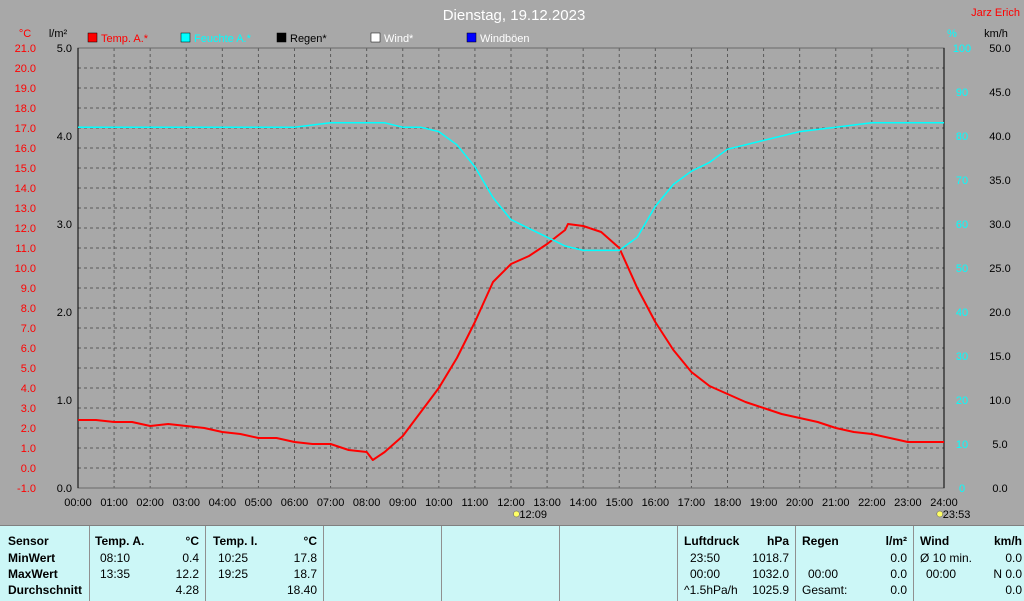 The height and width of the screenshot is (601, 1024). What do you see at coordinates (25, 34) in the screenshot?
I see `temp-axis-unit: °C` at bounding box center [25, 34].